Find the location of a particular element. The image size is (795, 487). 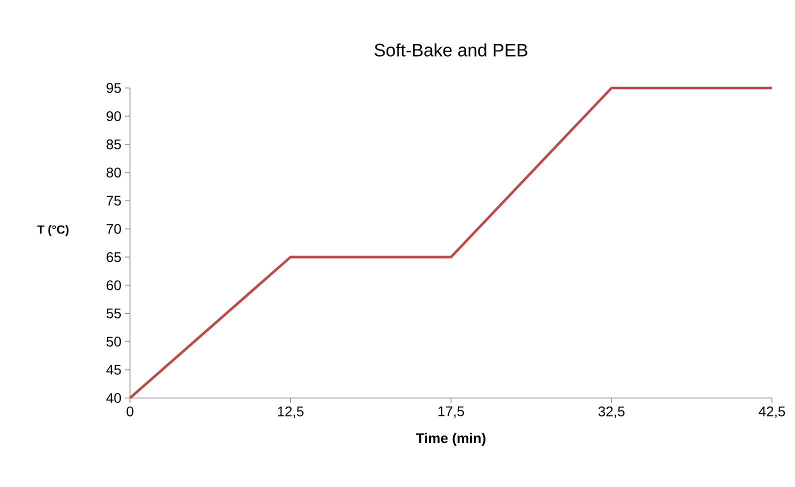

x-axis-title: Time (min) is located at coordinates (451, 439).